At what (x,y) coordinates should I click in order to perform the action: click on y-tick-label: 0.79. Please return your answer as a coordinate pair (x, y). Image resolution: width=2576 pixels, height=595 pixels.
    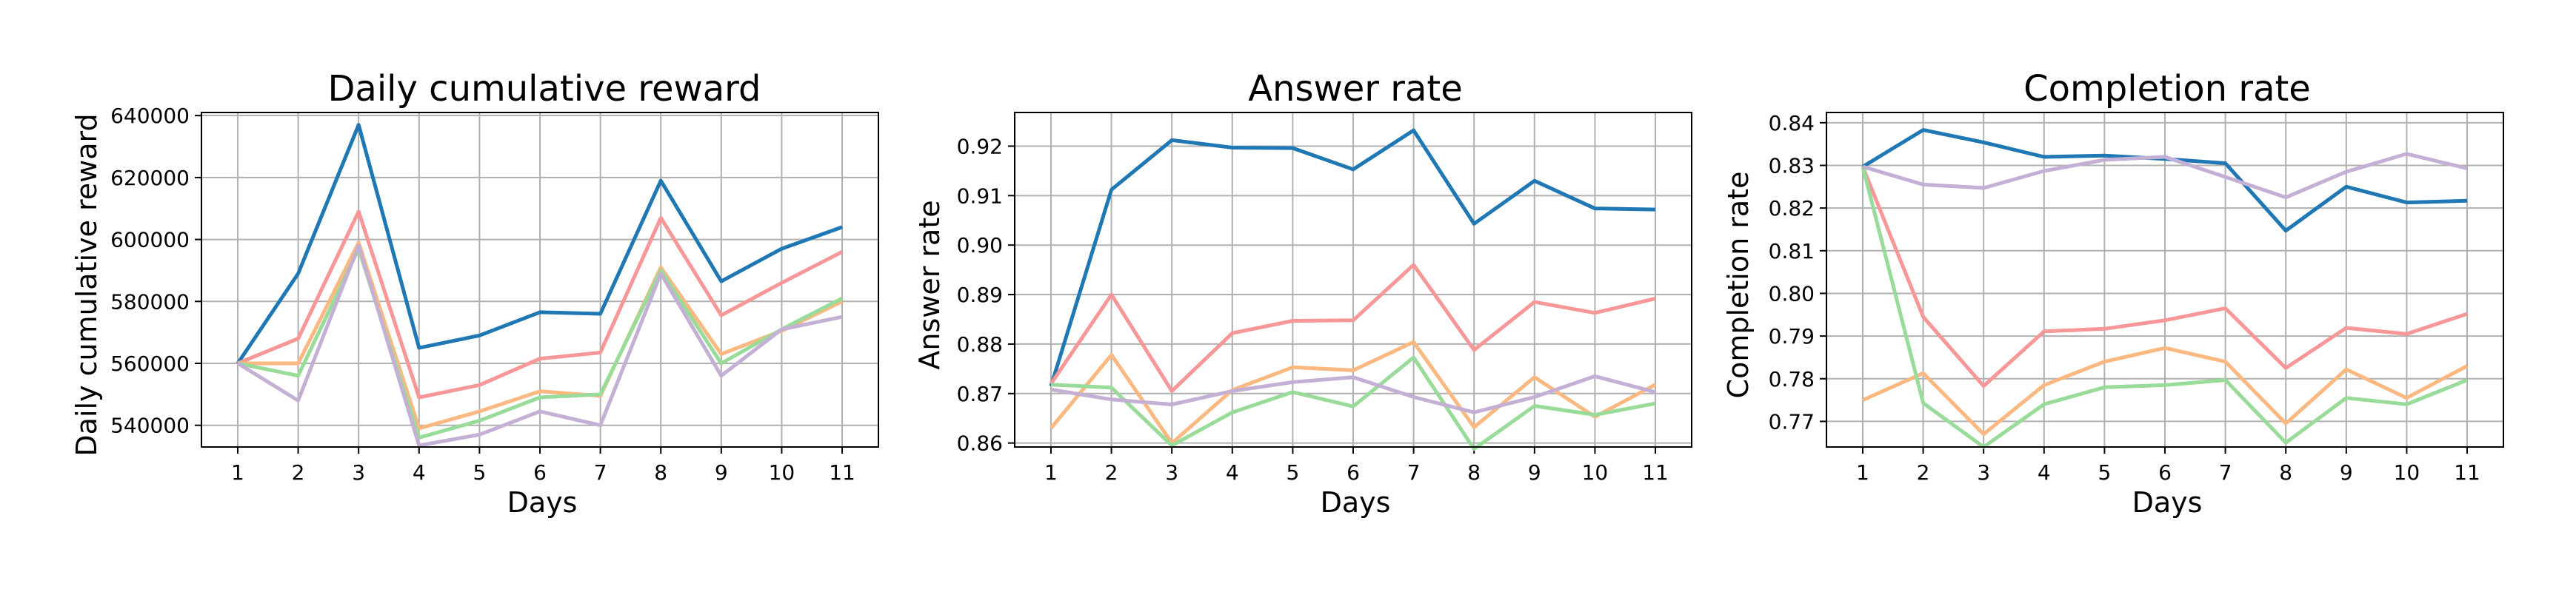
    Looking at the image, I should click on (1792, 337).